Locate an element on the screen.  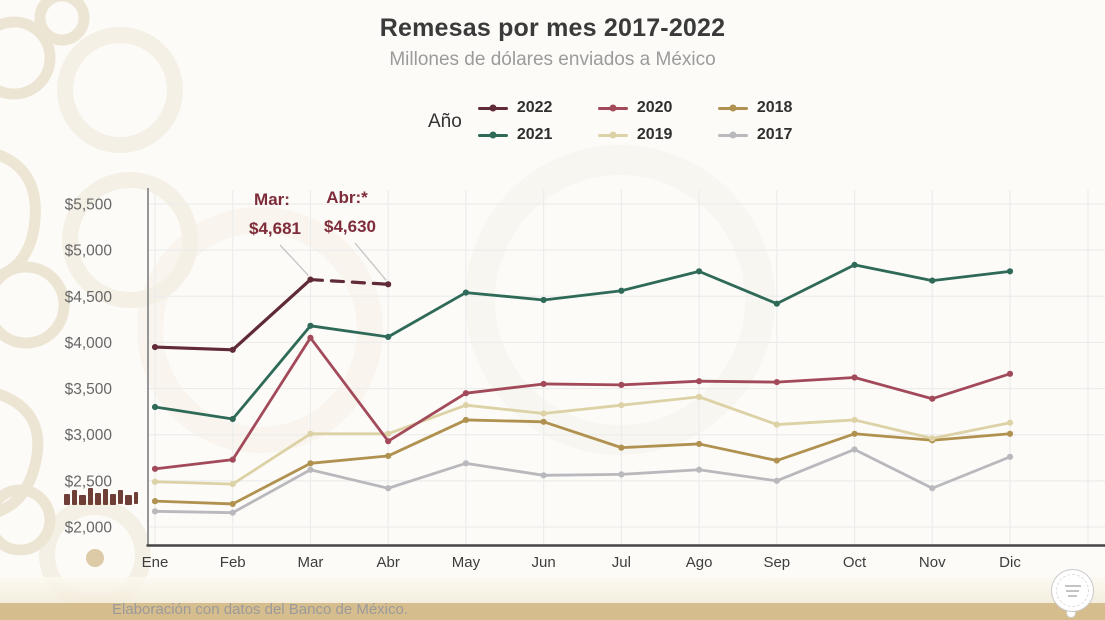
badge-inner-ring is located at coordinates (1072, 590).